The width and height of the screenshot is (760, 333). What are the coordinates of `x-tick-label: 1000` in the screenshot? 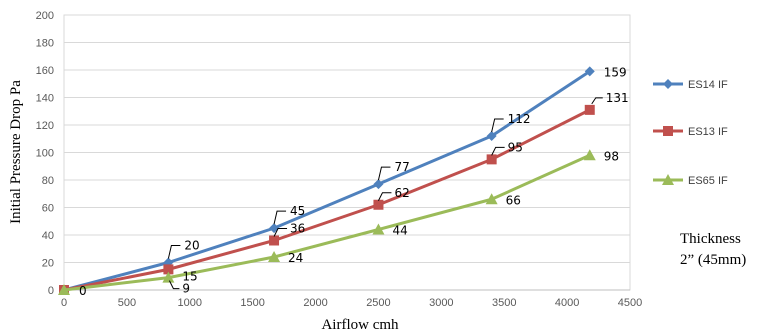 It's located at (190, 303).